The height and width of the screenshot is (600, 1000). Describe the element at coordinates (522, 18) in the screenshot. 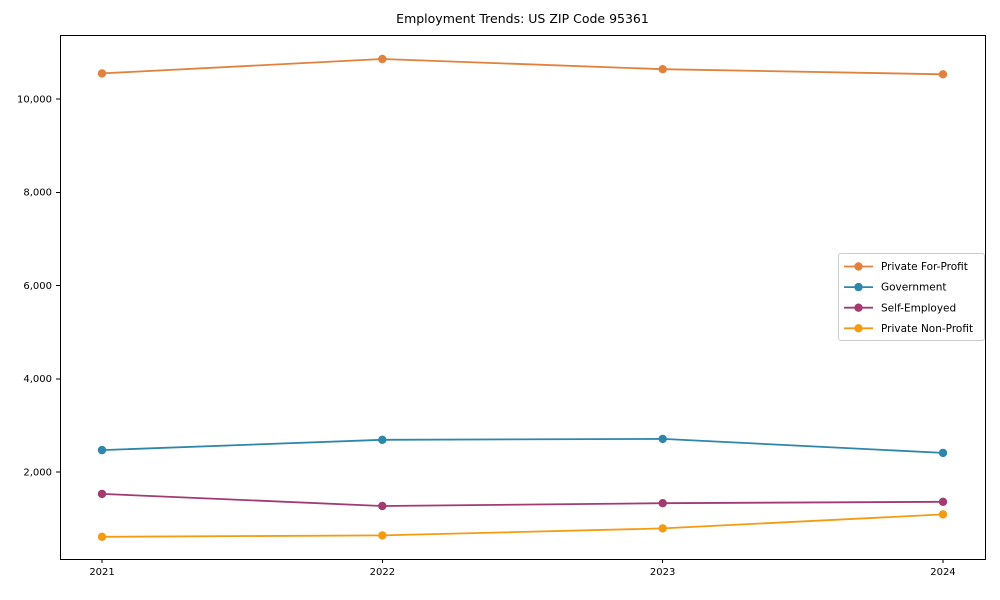

I see `chart-title: Employment Trends: US ZIP Code 95361` at that location.